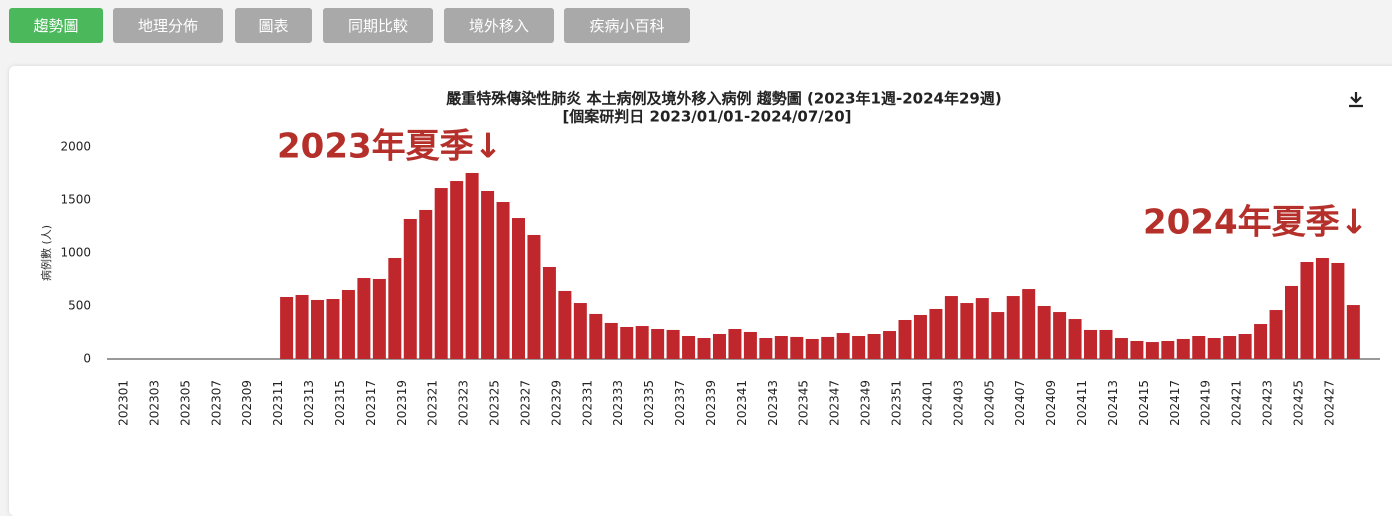 This screenshot has width=1392, height=516. What do you see at coordinates (495, 403) in the screenshot?
I see `x-tick-label: 202325` at bounding box center [495, 403].